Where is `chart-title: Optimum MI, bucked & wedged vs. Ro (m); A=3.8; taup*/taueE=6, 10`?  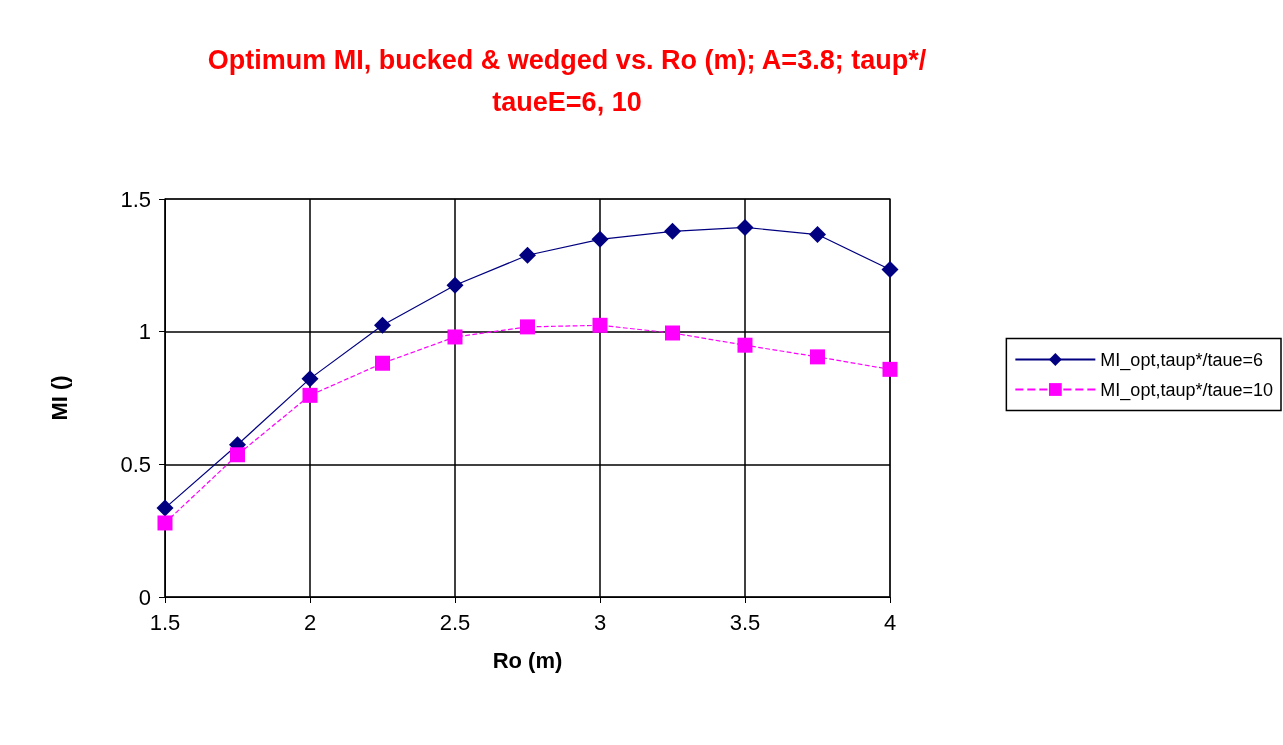
chart-title: Optimum MI, bucked & wedged vs. Ro (m); A=3.8; taup*/taueE=6, 10 is located at coordinates (567, 81).